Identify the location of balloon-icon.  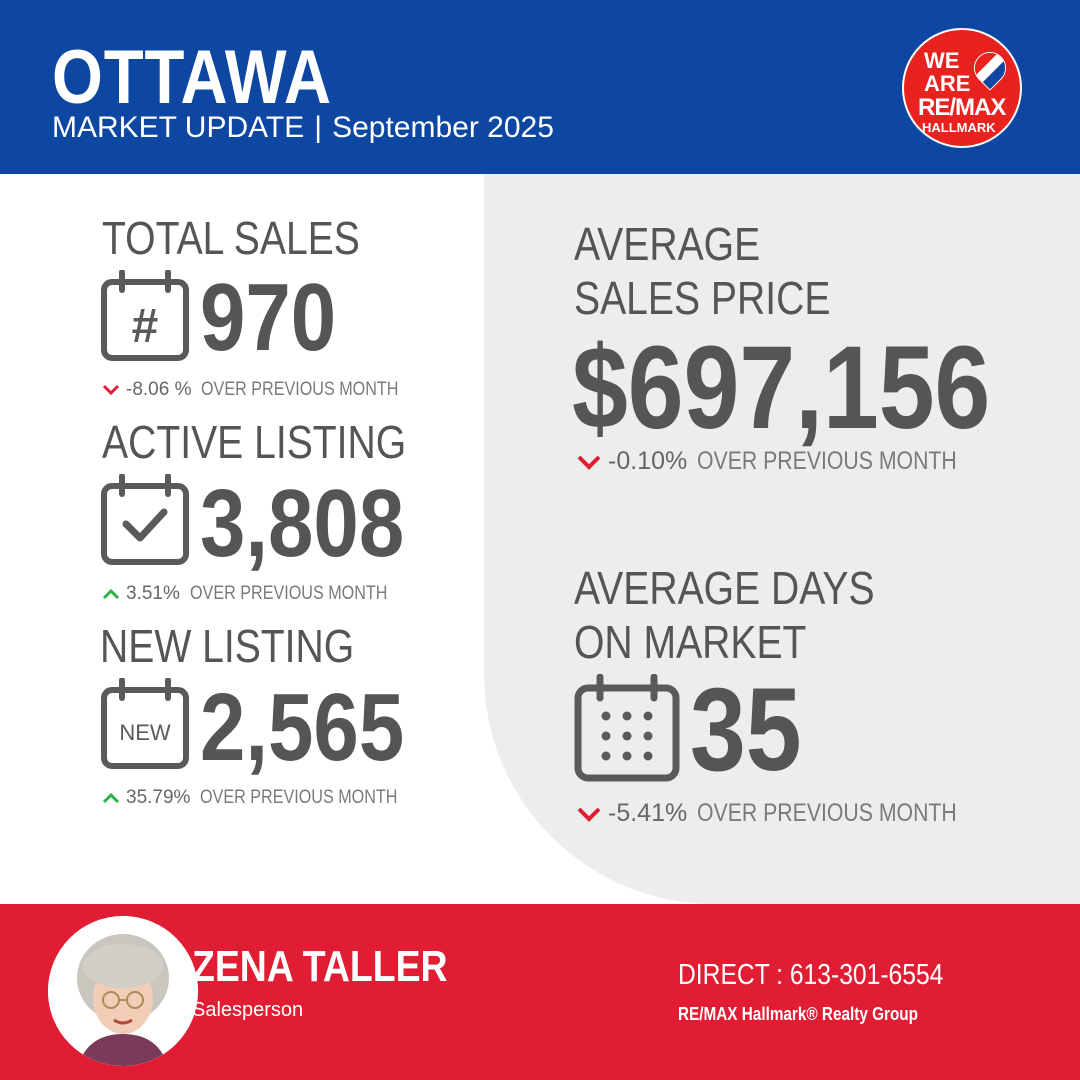
(990, 68).